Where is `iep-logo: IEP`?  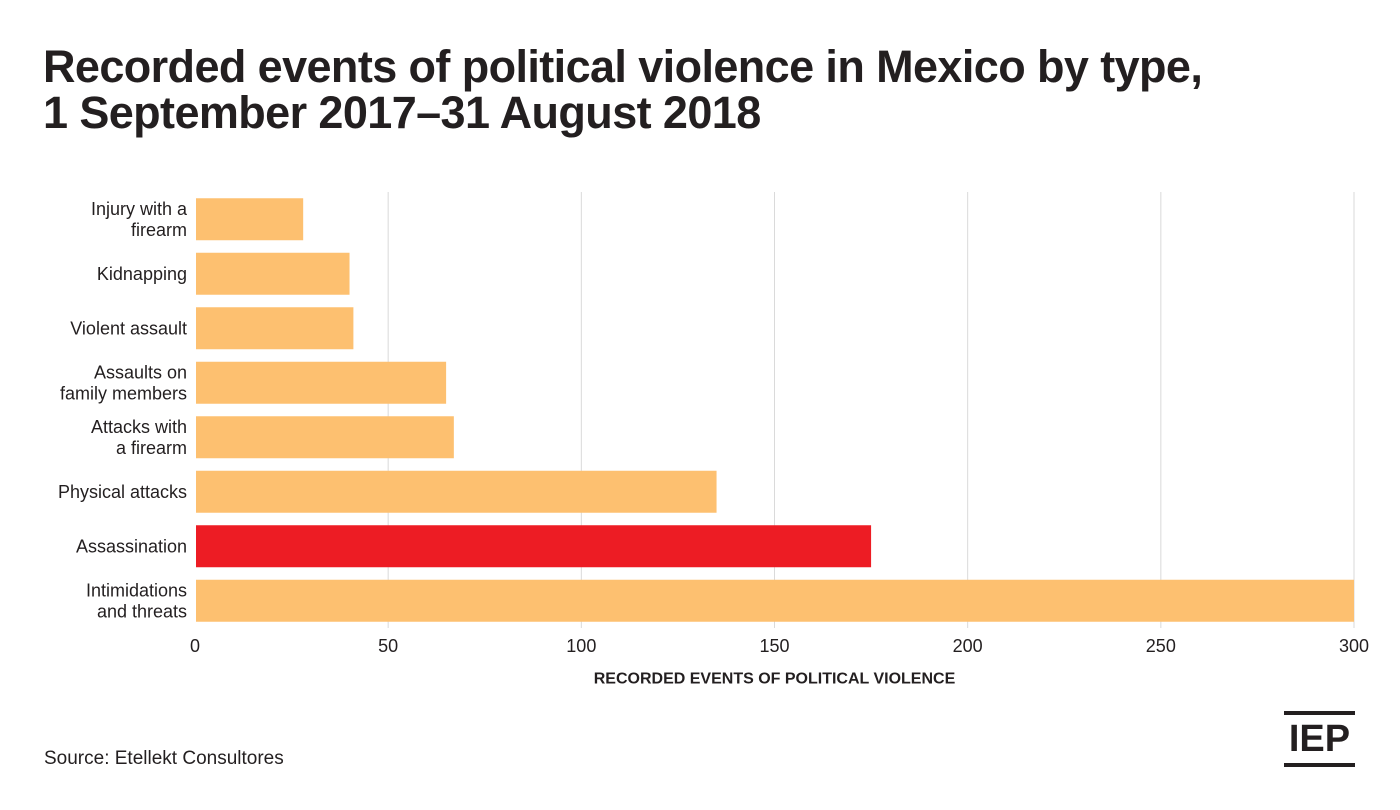 iep-logo: IEP is located at coordinates (1319, 739).